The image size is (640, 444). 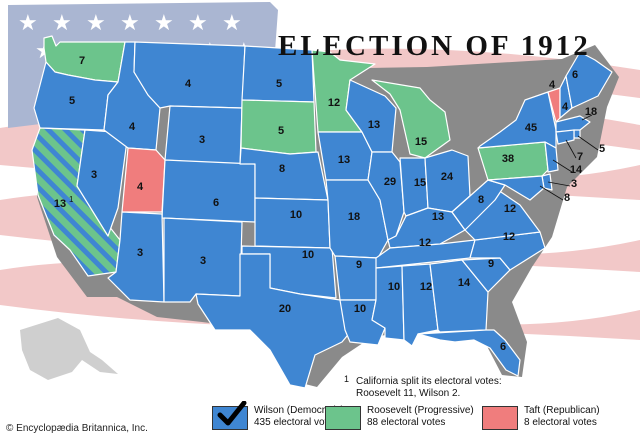 What do you see at coordinates (576, 170) in the screenshot?
I see `state-votes-nj: 14` at bounding box center [576, 170].